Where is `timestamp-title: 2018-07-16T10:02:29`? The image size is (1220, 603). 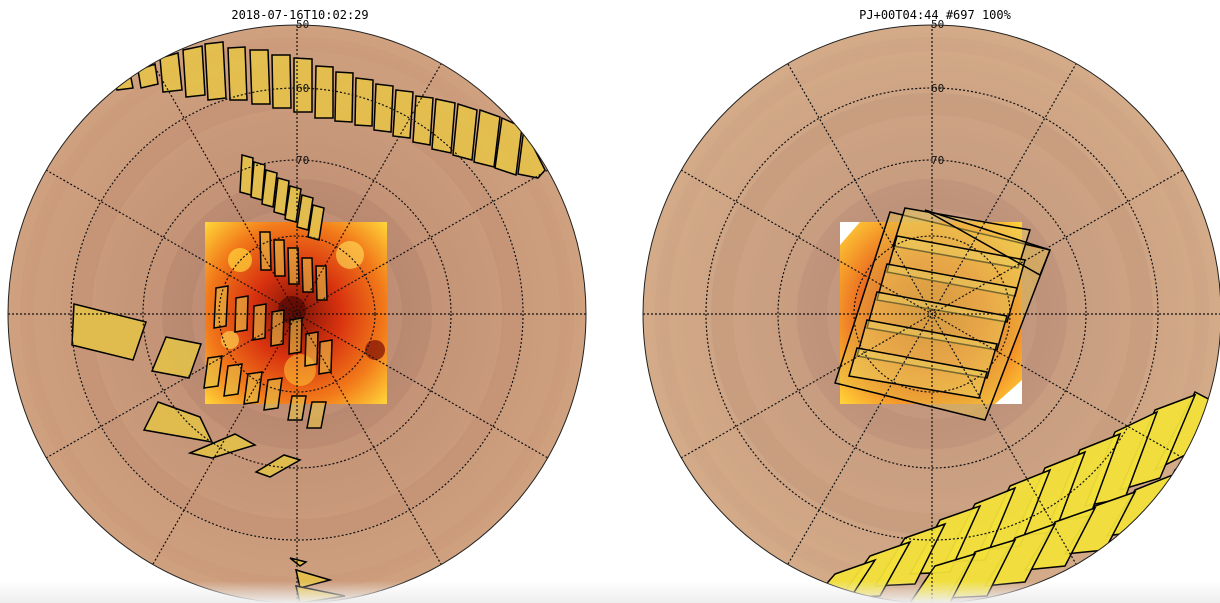 timestamp-title: 2018-07-16T10:02:29 is located at coordinates (300, 15).